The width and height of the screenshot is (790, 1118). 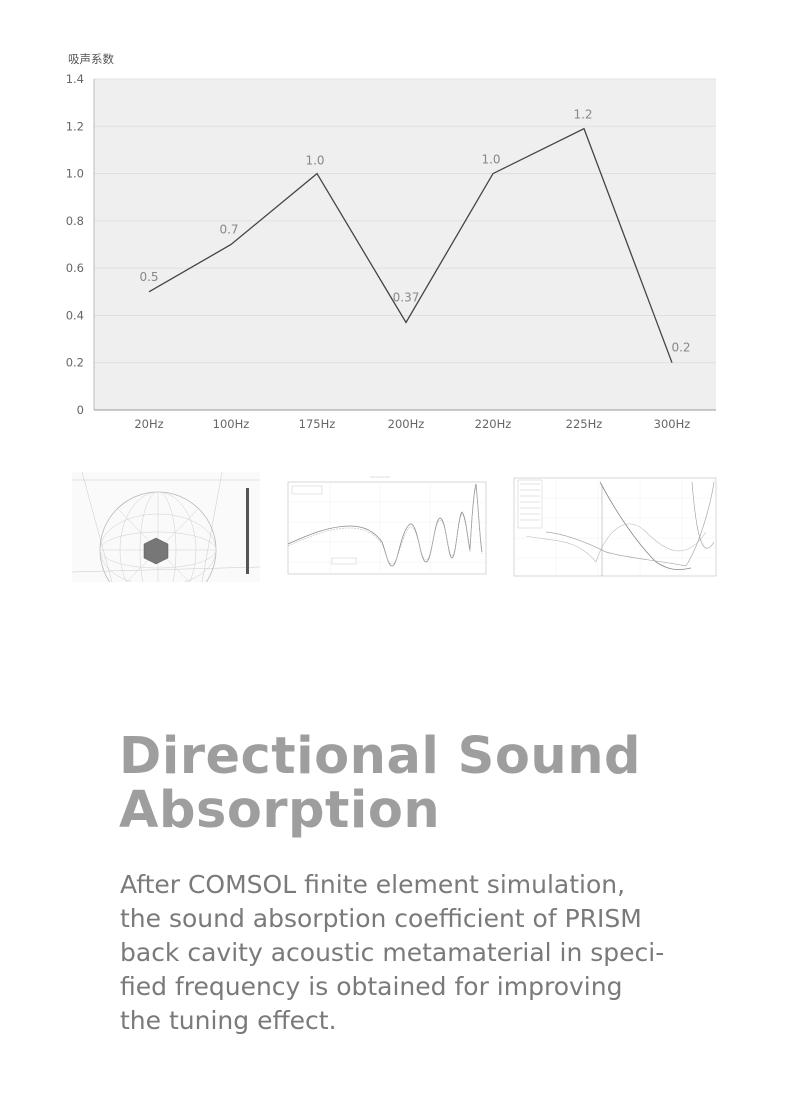 I want to click on headline-line-1: Directional Sound, so click(x=380, y=756).